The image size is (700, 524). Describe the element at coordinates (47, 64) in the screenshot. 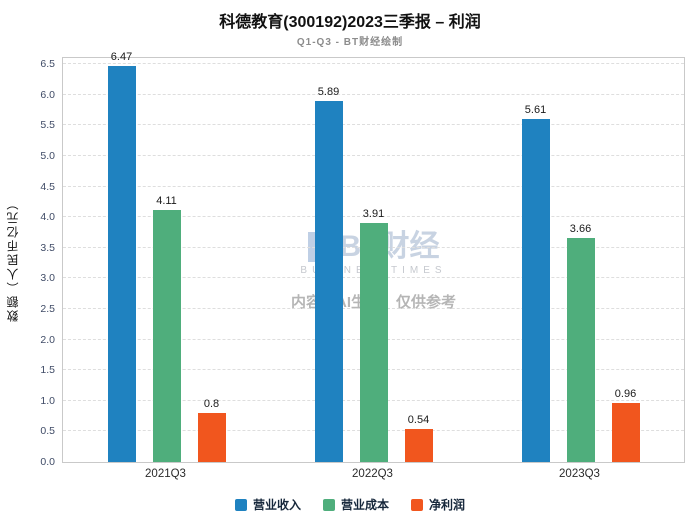

I see `y-tick-label: 6.5` at that location.